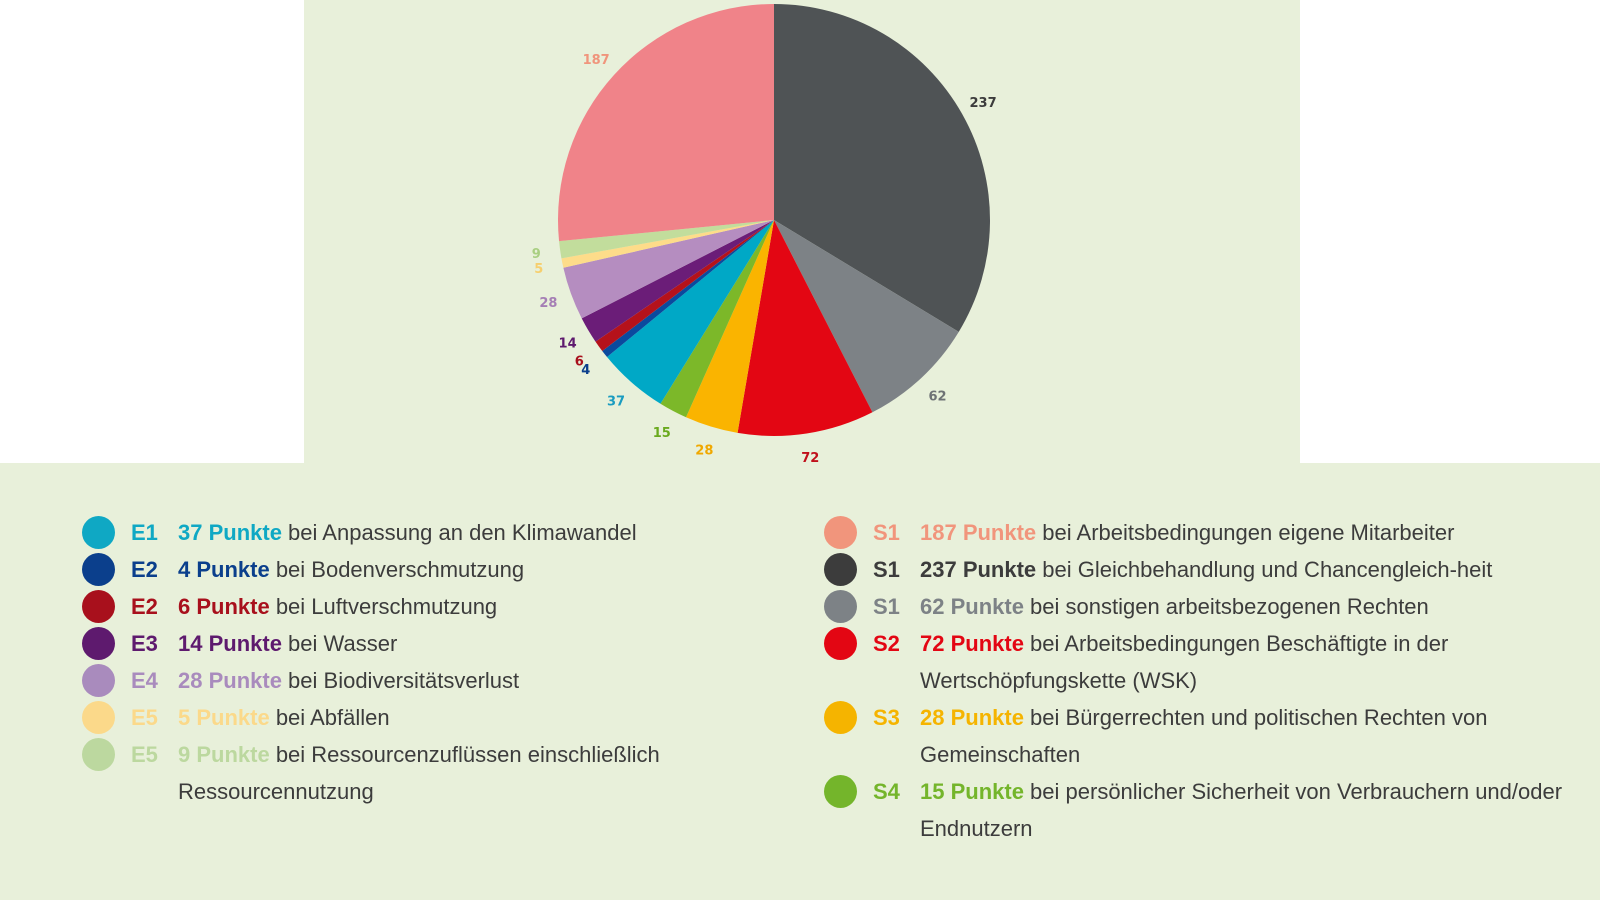 This screenshot has width=1600, height=900. What do you see at coordinates (810, 457) in the screenshot?
I see `pie-label-s2-72: 72` at bounding box center [810, 457].